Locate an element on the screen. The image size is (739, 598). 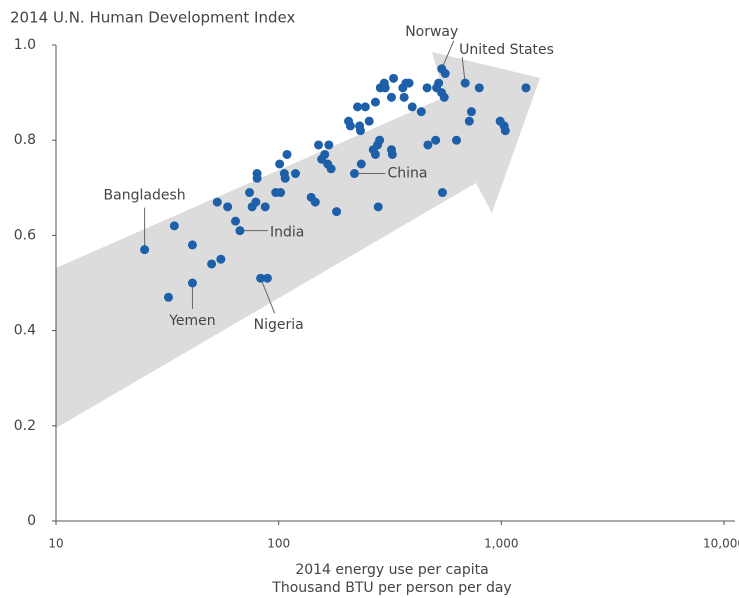
point-label: Norway is located at coordinates (431, 32).